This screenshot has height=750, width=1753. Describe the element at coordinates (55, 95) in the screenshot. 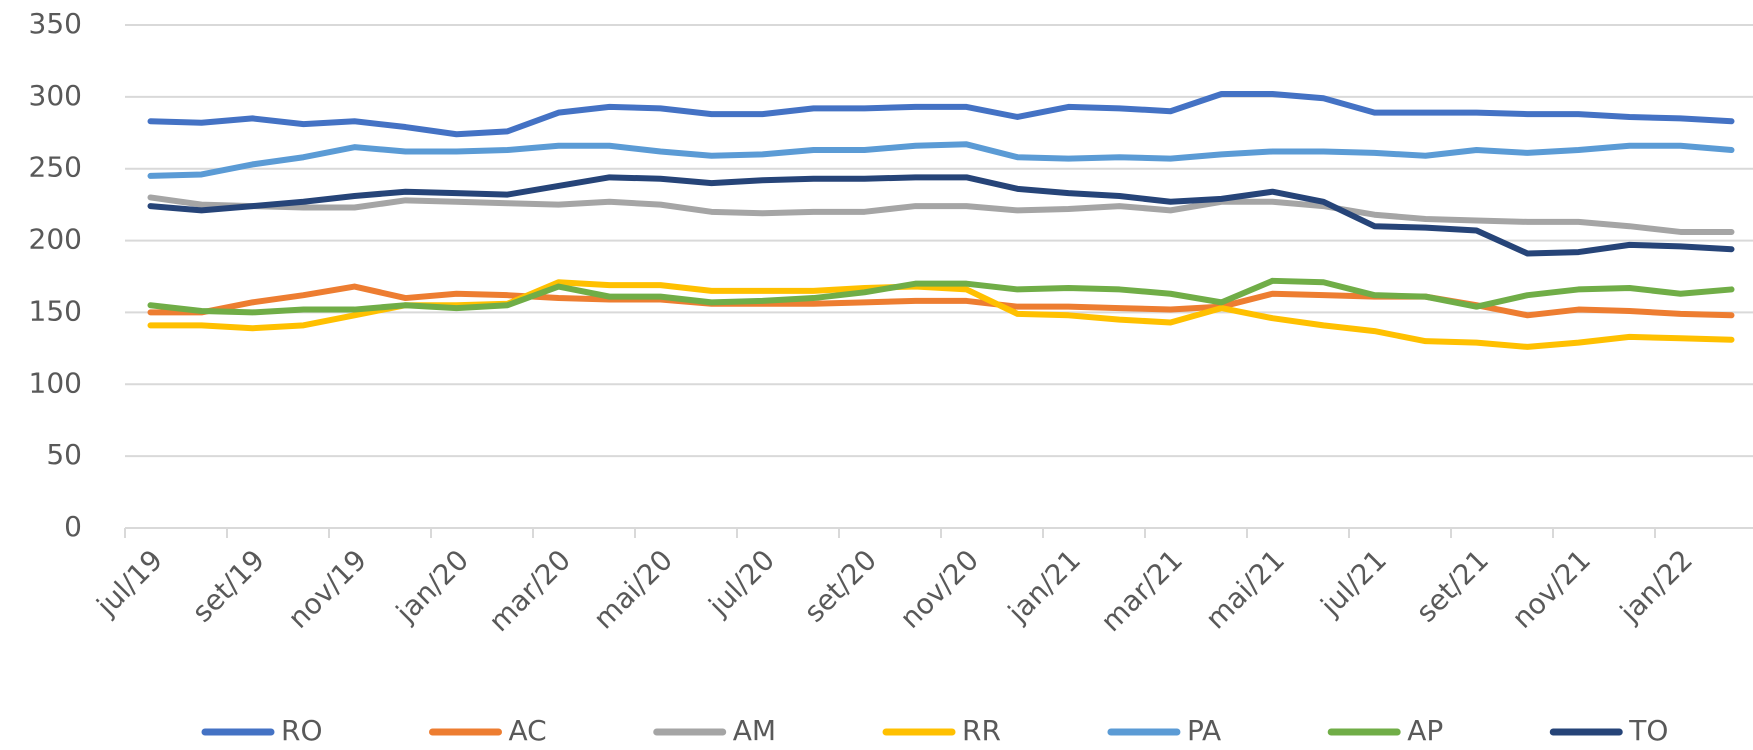

I see `y-tick-label: 300` at that location.